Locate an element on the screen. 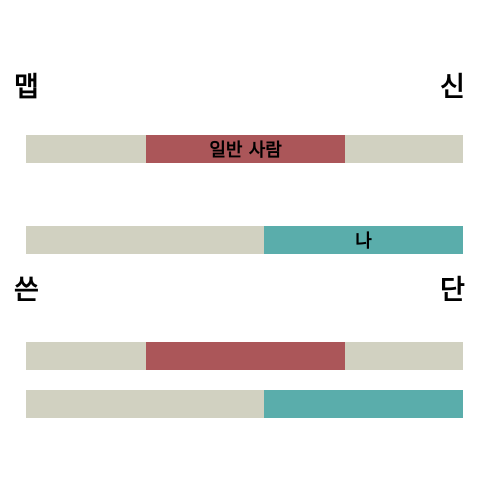 This screenshot has width=500, height=500. label-sweet: 단 is located at coordinates (452, 290).